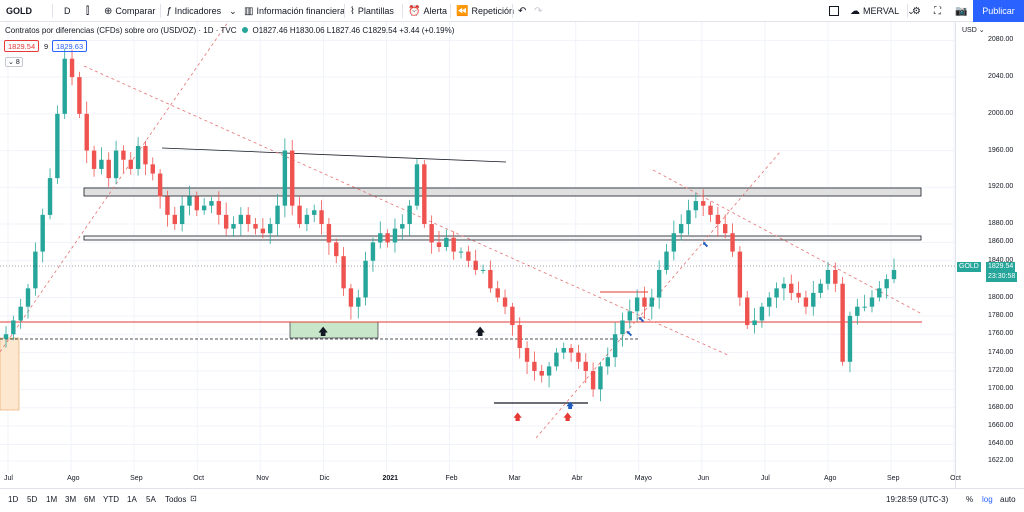 Image resolution: width=1024 pixels, height=512 pixels. What do you see at coordinates (1008, 499) in the screenshot?
I see `auto-toggle: auto` at bounding box center [1008, 499].